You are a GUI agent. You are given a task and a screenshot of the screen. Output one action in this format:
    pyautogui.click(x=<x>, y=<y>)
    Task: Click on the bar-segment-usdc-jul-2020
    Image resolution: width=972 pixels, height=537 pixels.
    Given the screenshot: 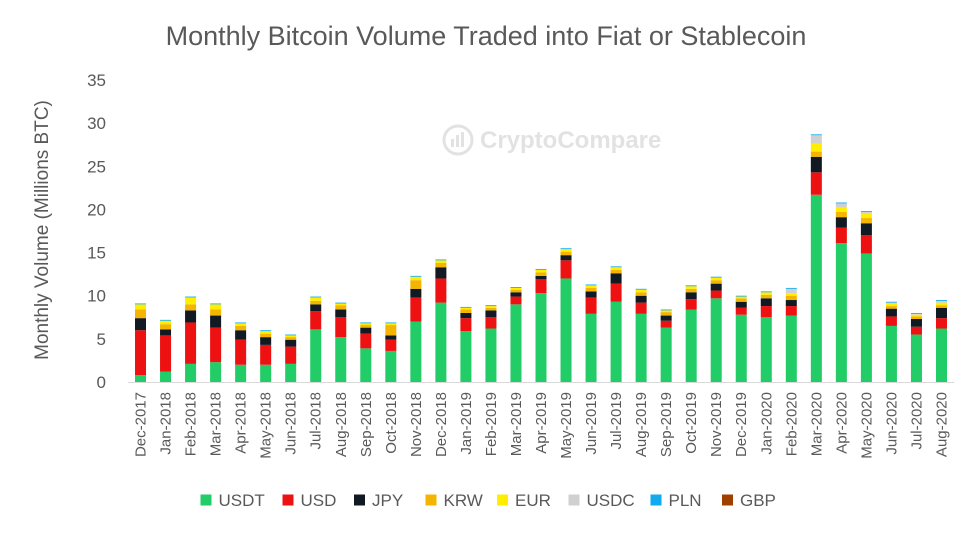 What is the action you would take?
    pyautogui.click(x=916, y=314)
    